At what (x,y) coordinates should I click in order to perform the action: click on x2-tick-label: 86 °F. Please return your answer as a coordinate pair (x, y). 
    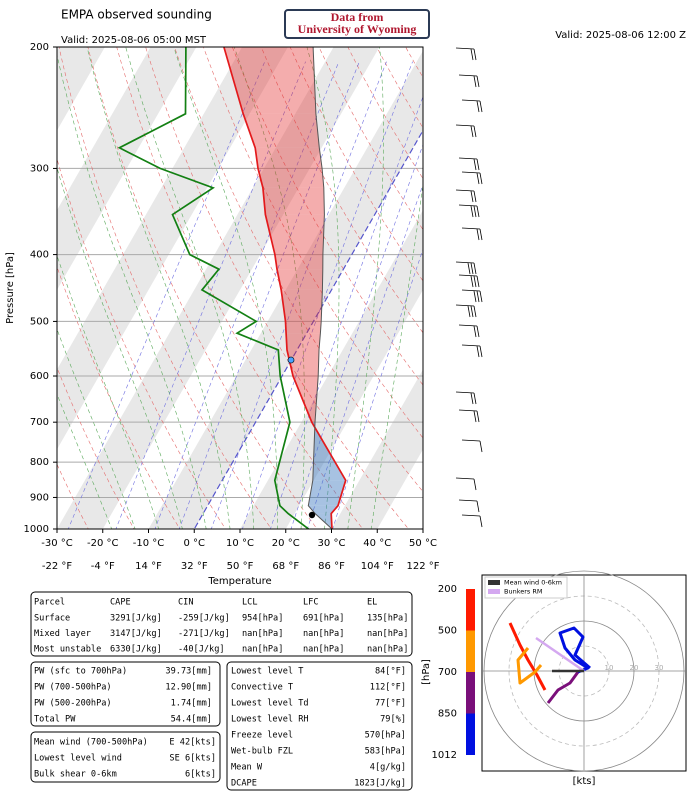
    Looking at the image, I should click on (331, 566).